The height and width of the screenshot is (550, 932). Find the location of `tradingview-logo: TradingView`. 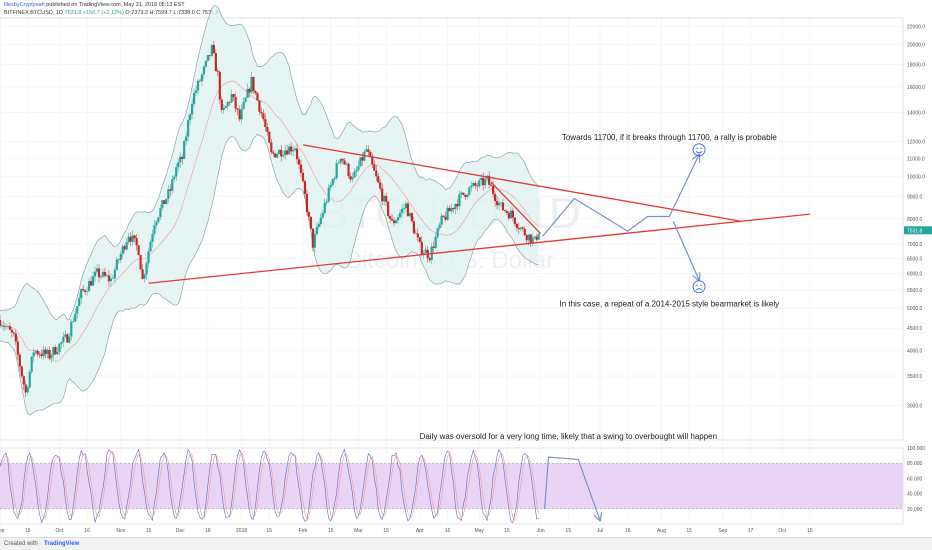

tradingview-logo: TradingView is located at coordinates (62, 544).